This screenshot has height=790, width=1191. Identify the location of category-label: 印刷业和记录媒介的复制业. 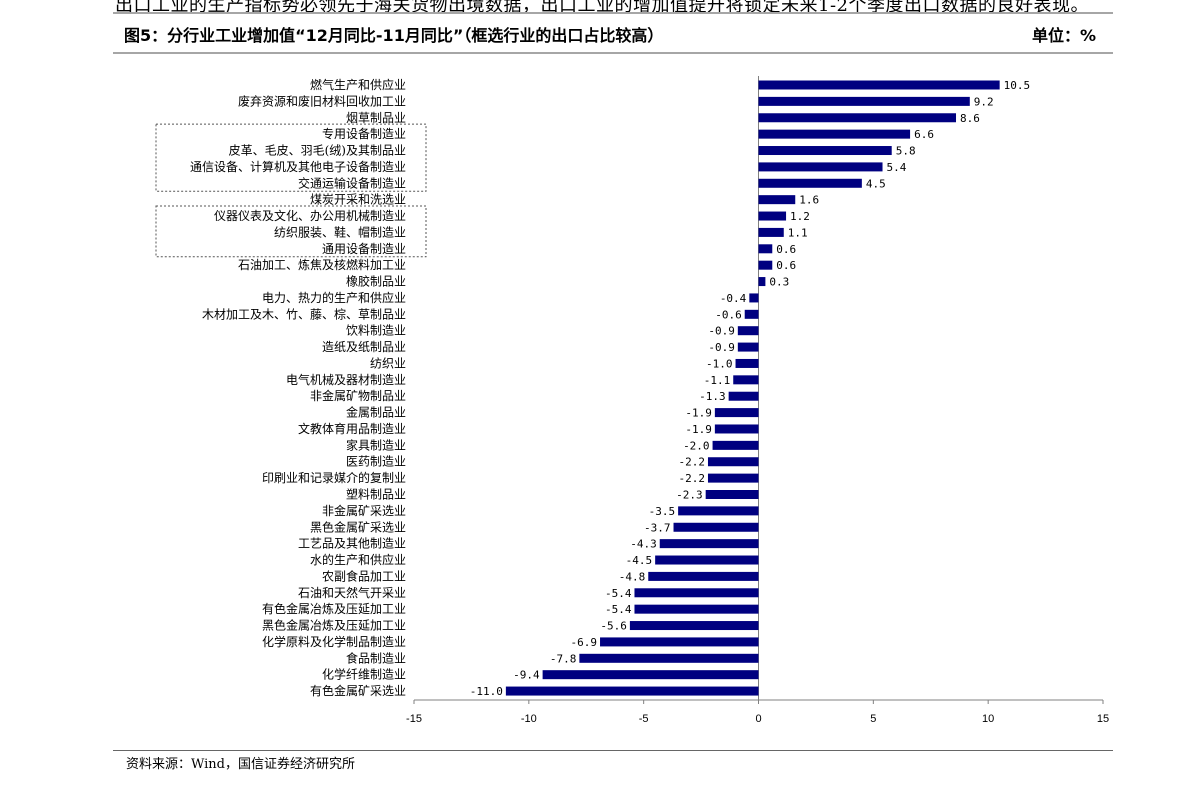
(334, 477).